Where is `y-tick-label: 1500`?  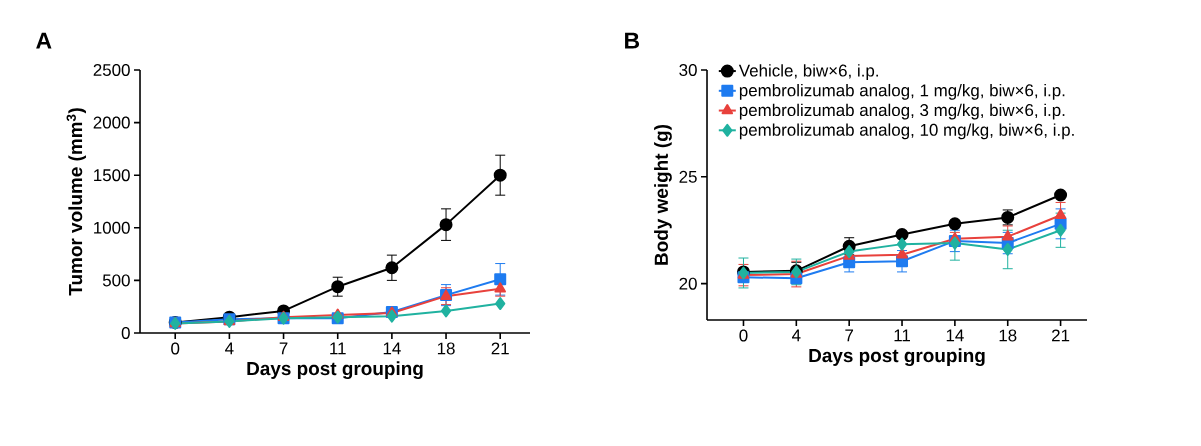 y-tick-label: 1500 is located at coordinates (112, 175).